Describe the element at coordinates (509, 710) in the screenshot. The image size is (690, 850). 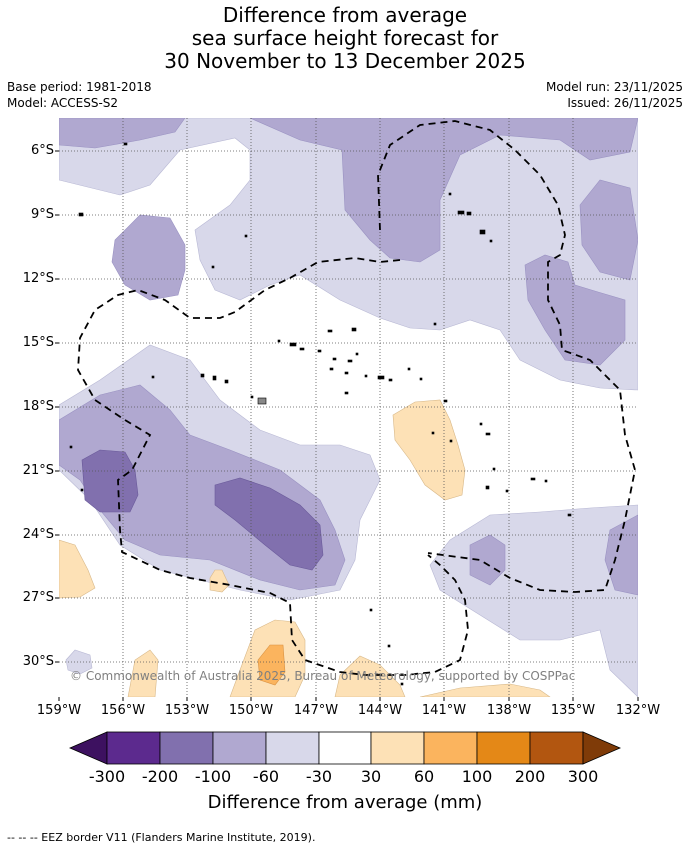
I see `lon-label: 138°W` at that location.